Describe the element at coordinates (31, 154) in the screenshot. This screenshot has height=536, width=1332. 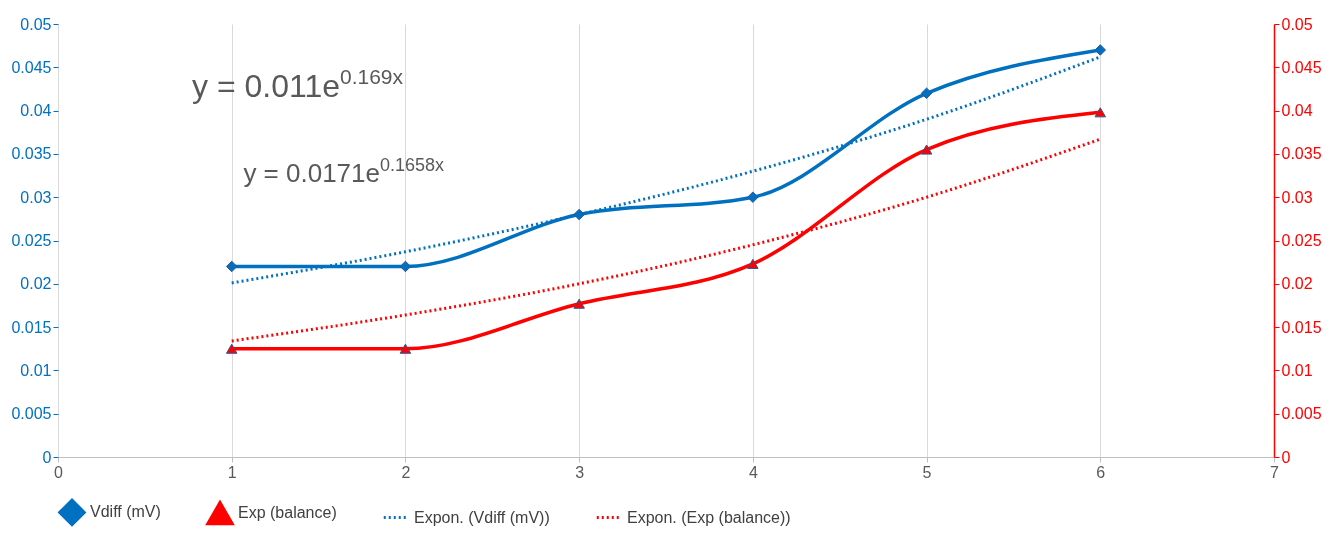
I see `y-tick-label: 0.035` at that location.